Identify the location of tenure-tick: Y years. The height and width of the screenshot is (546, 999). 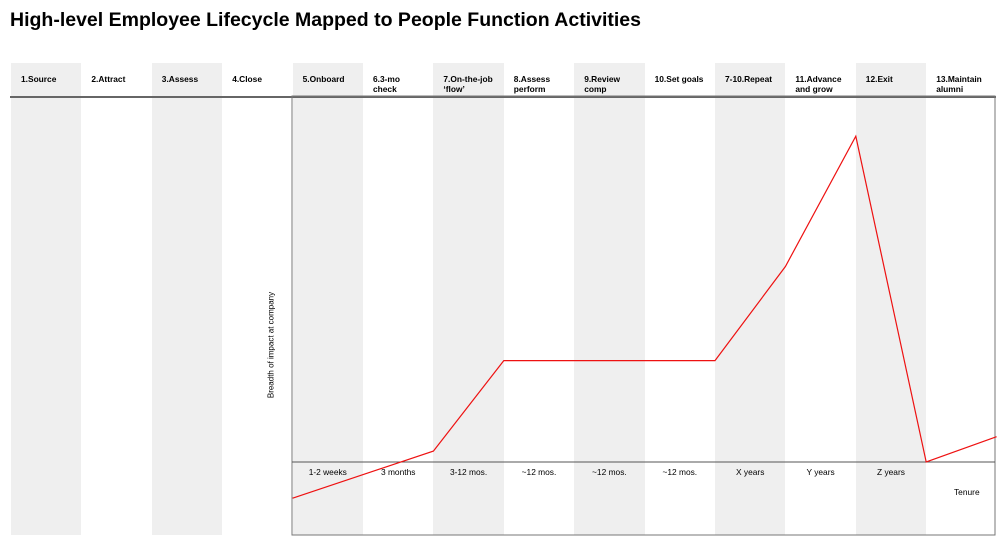
(820, 472).